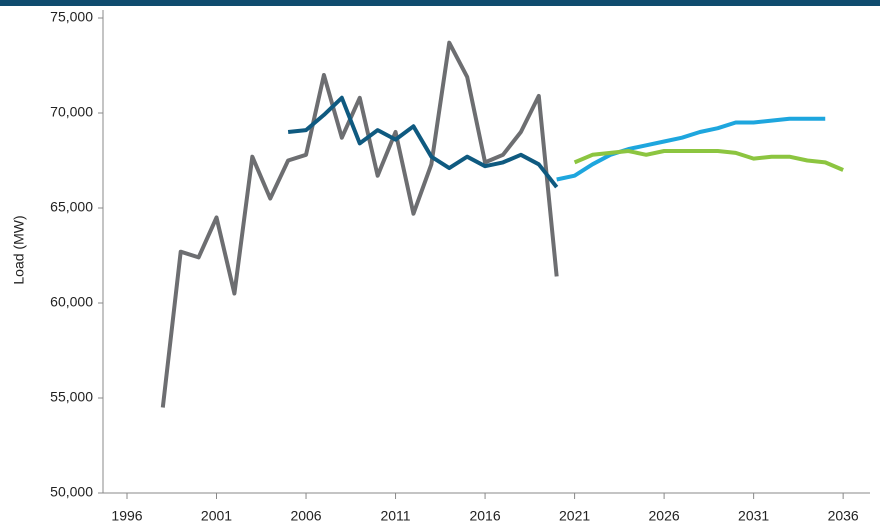 This screenshot has height=526, width=880. What do you see at coordinates (71, 397) in the screenshot?
I see `y-tick-label: 55,000` at bounding box center [71, 397].